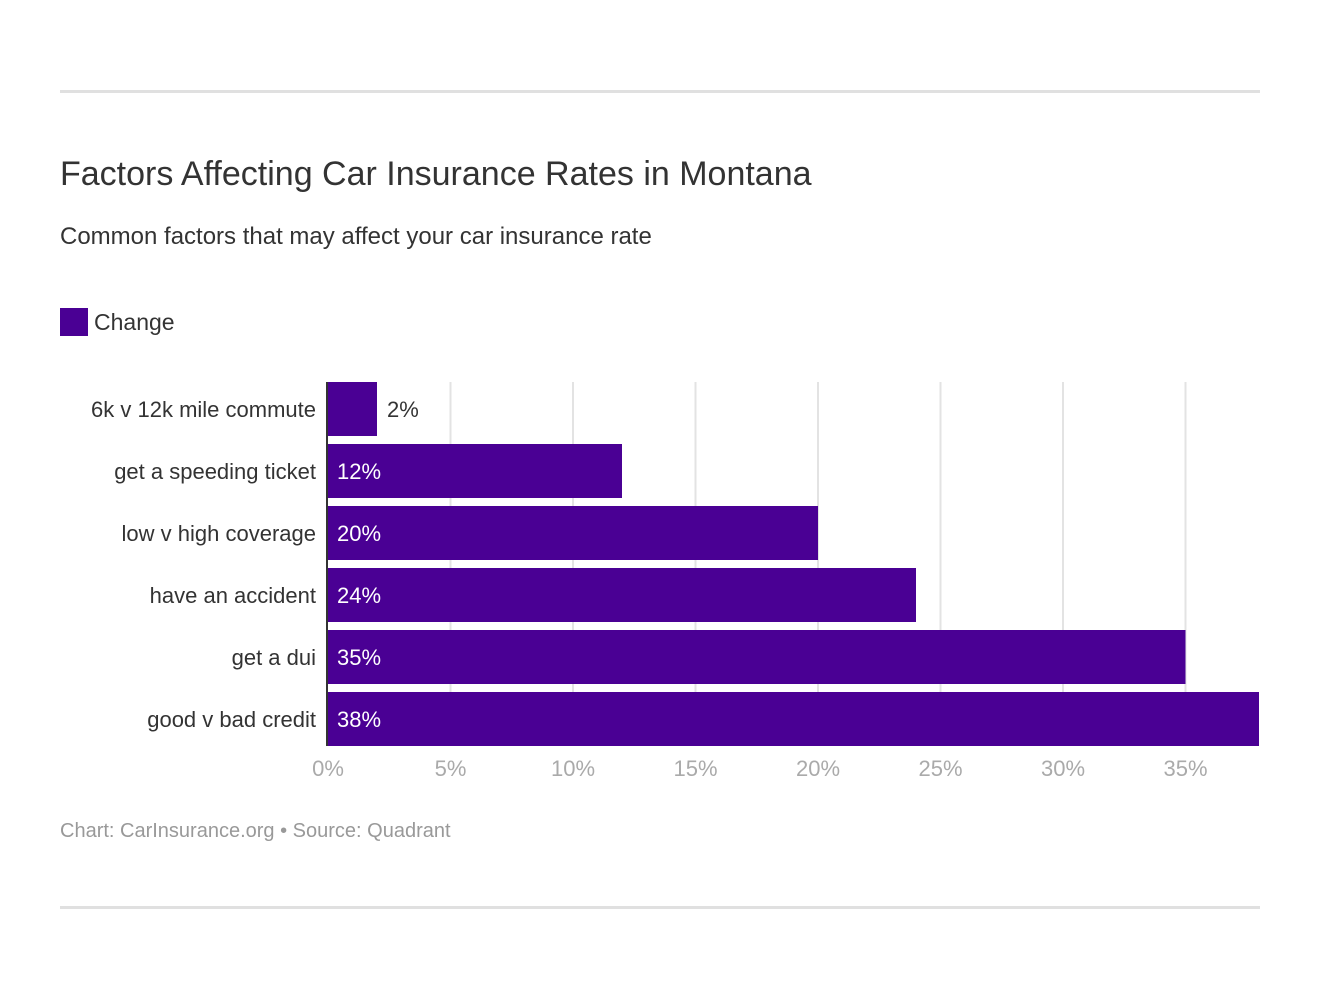  Describe the element at coordinates (74, 322) in the screenshot. I see `legend-swatch` at that location.